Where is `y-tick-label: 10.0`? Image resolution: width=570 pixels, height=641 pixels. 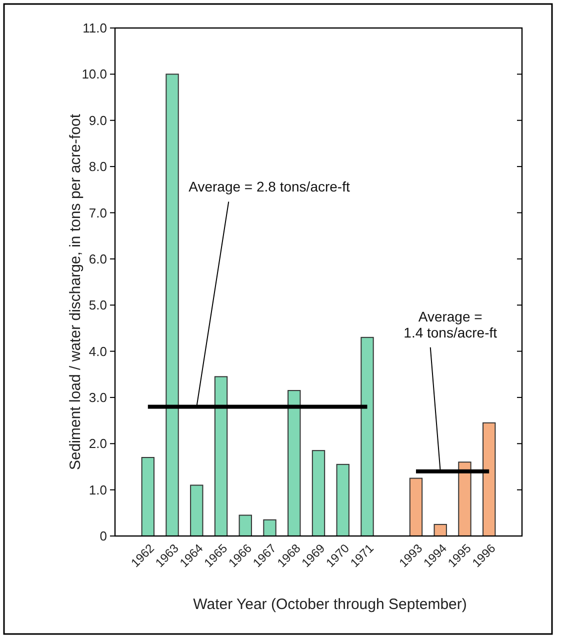
y-tick-label: 10.0 is located at coordinates (94, 74).